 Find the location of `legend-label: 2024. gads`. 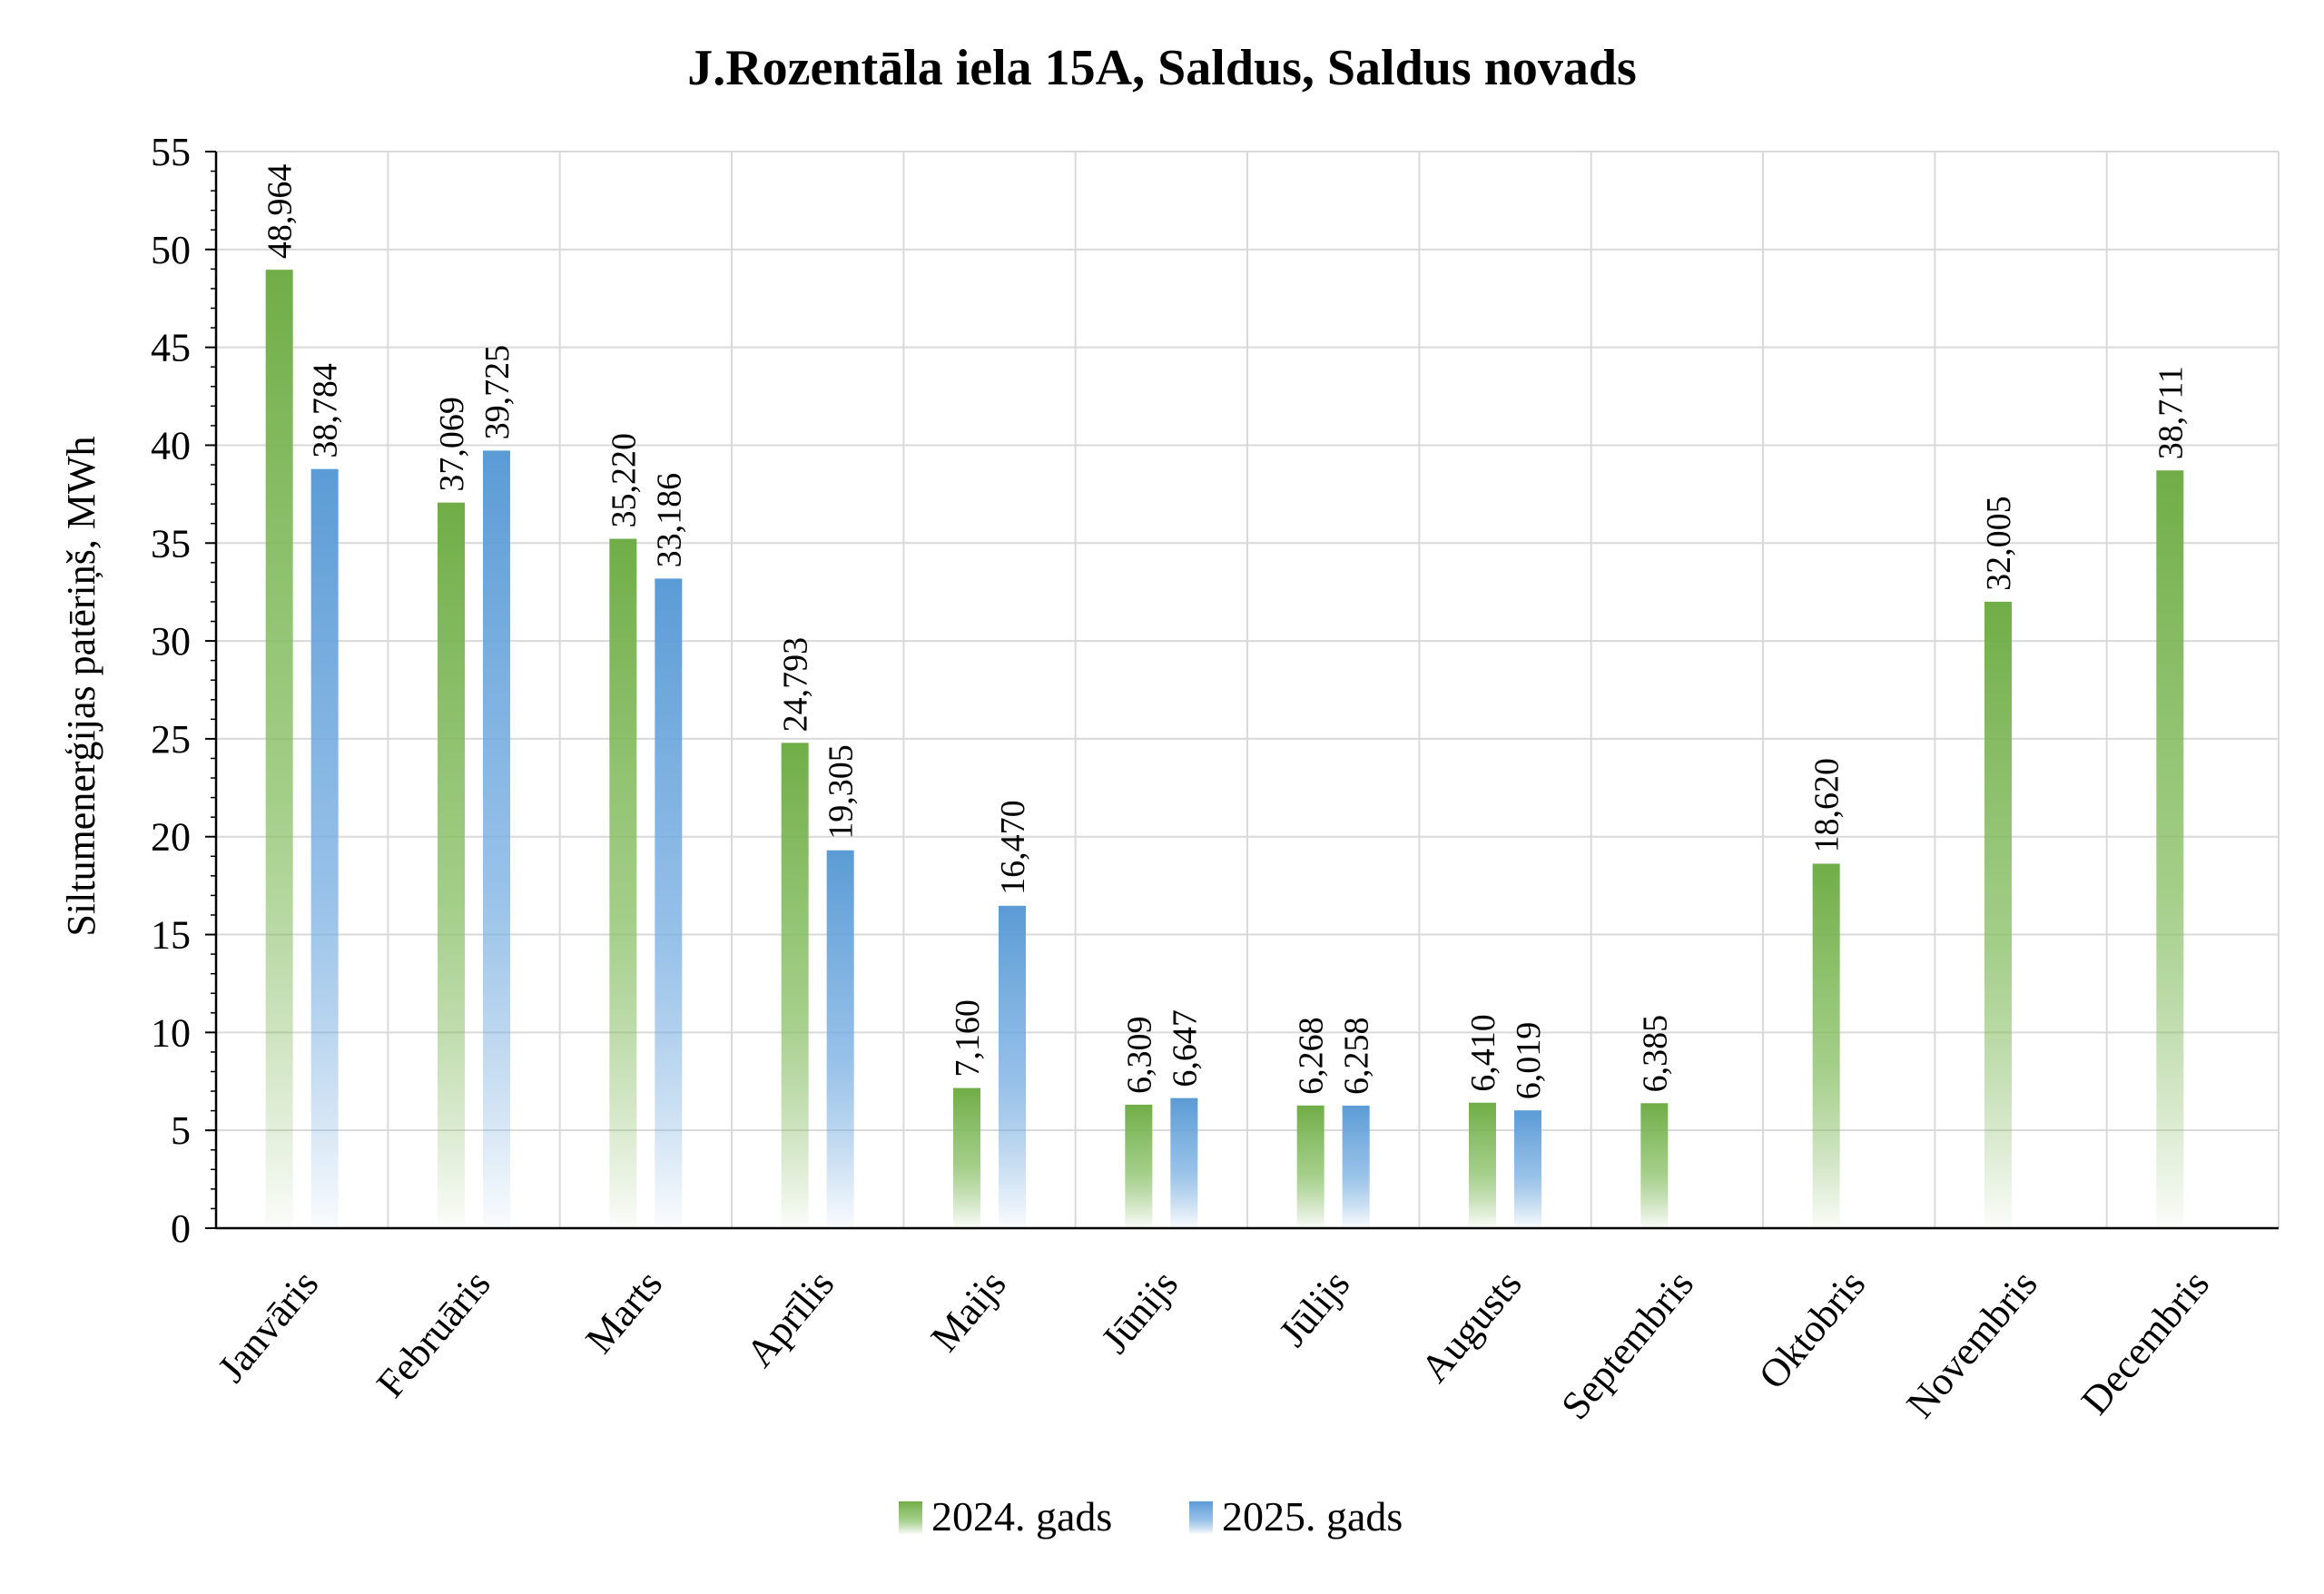

legend-label: 2024. gads is located at coordinates (1021, 1517).